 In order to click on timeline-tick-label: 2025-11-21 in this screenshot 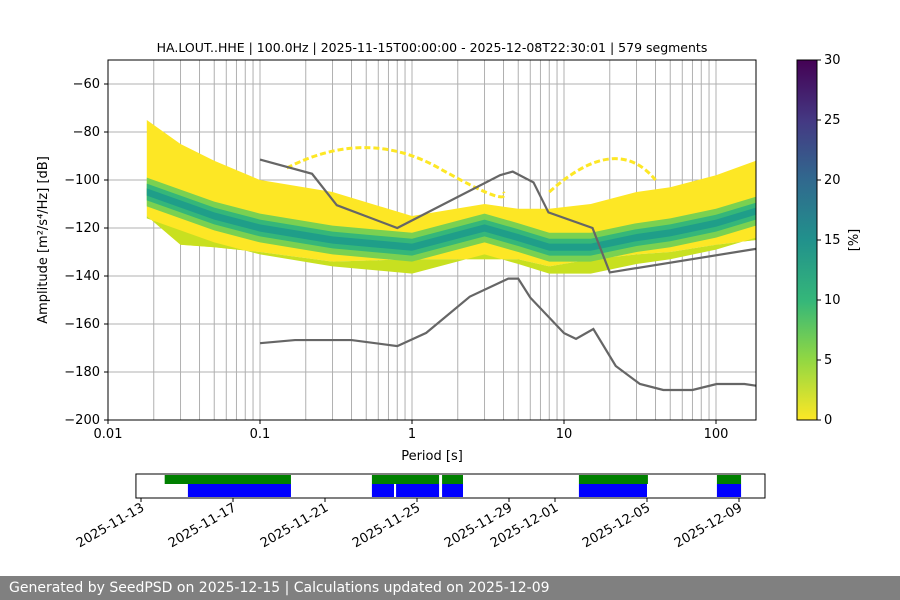, I will do `click(294, 525)`.